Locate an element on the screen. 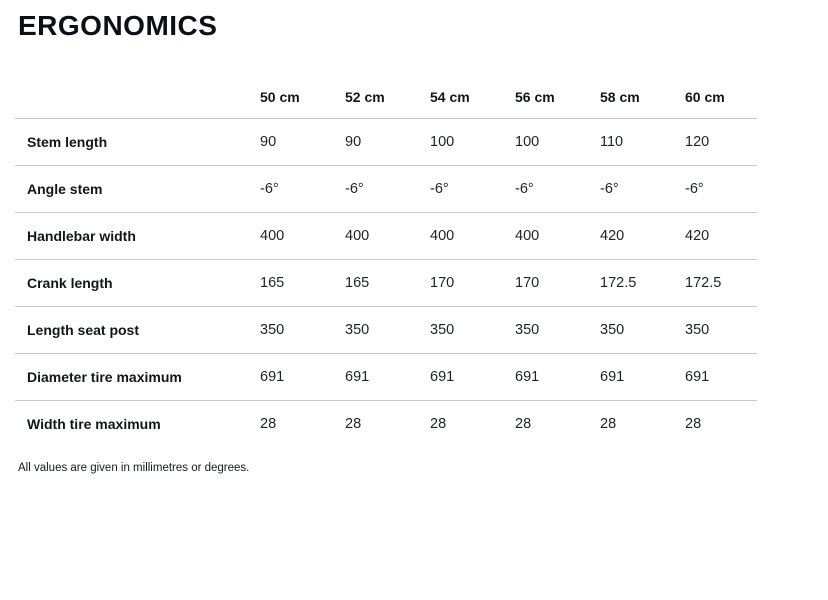 This screenshot has height=600, width=828. table-row-handlebar-width: Handlebar width 400 400 400 400 420 420 is located at coordinates (386, 235).